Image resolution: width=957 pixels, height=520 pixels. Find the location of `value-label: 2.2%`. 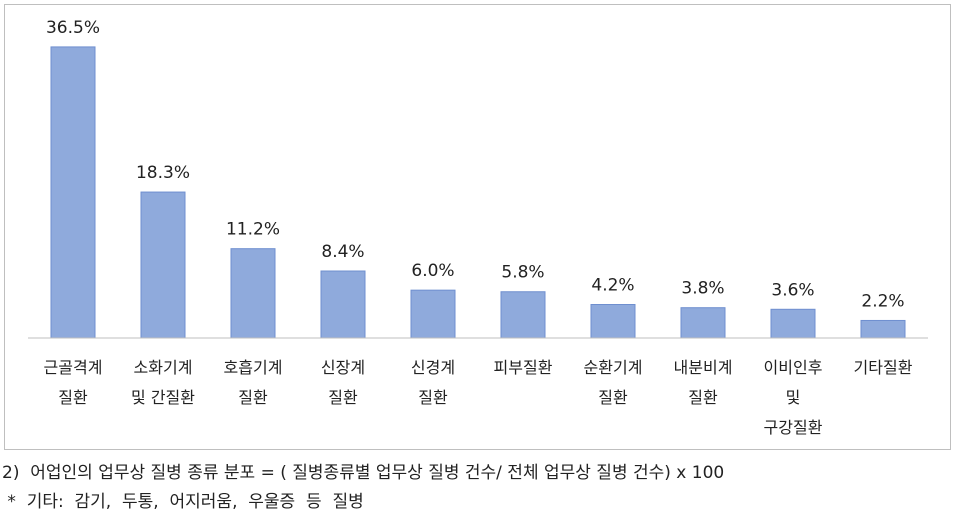

value-label: 2.2% is located at coordinates (882, 301).